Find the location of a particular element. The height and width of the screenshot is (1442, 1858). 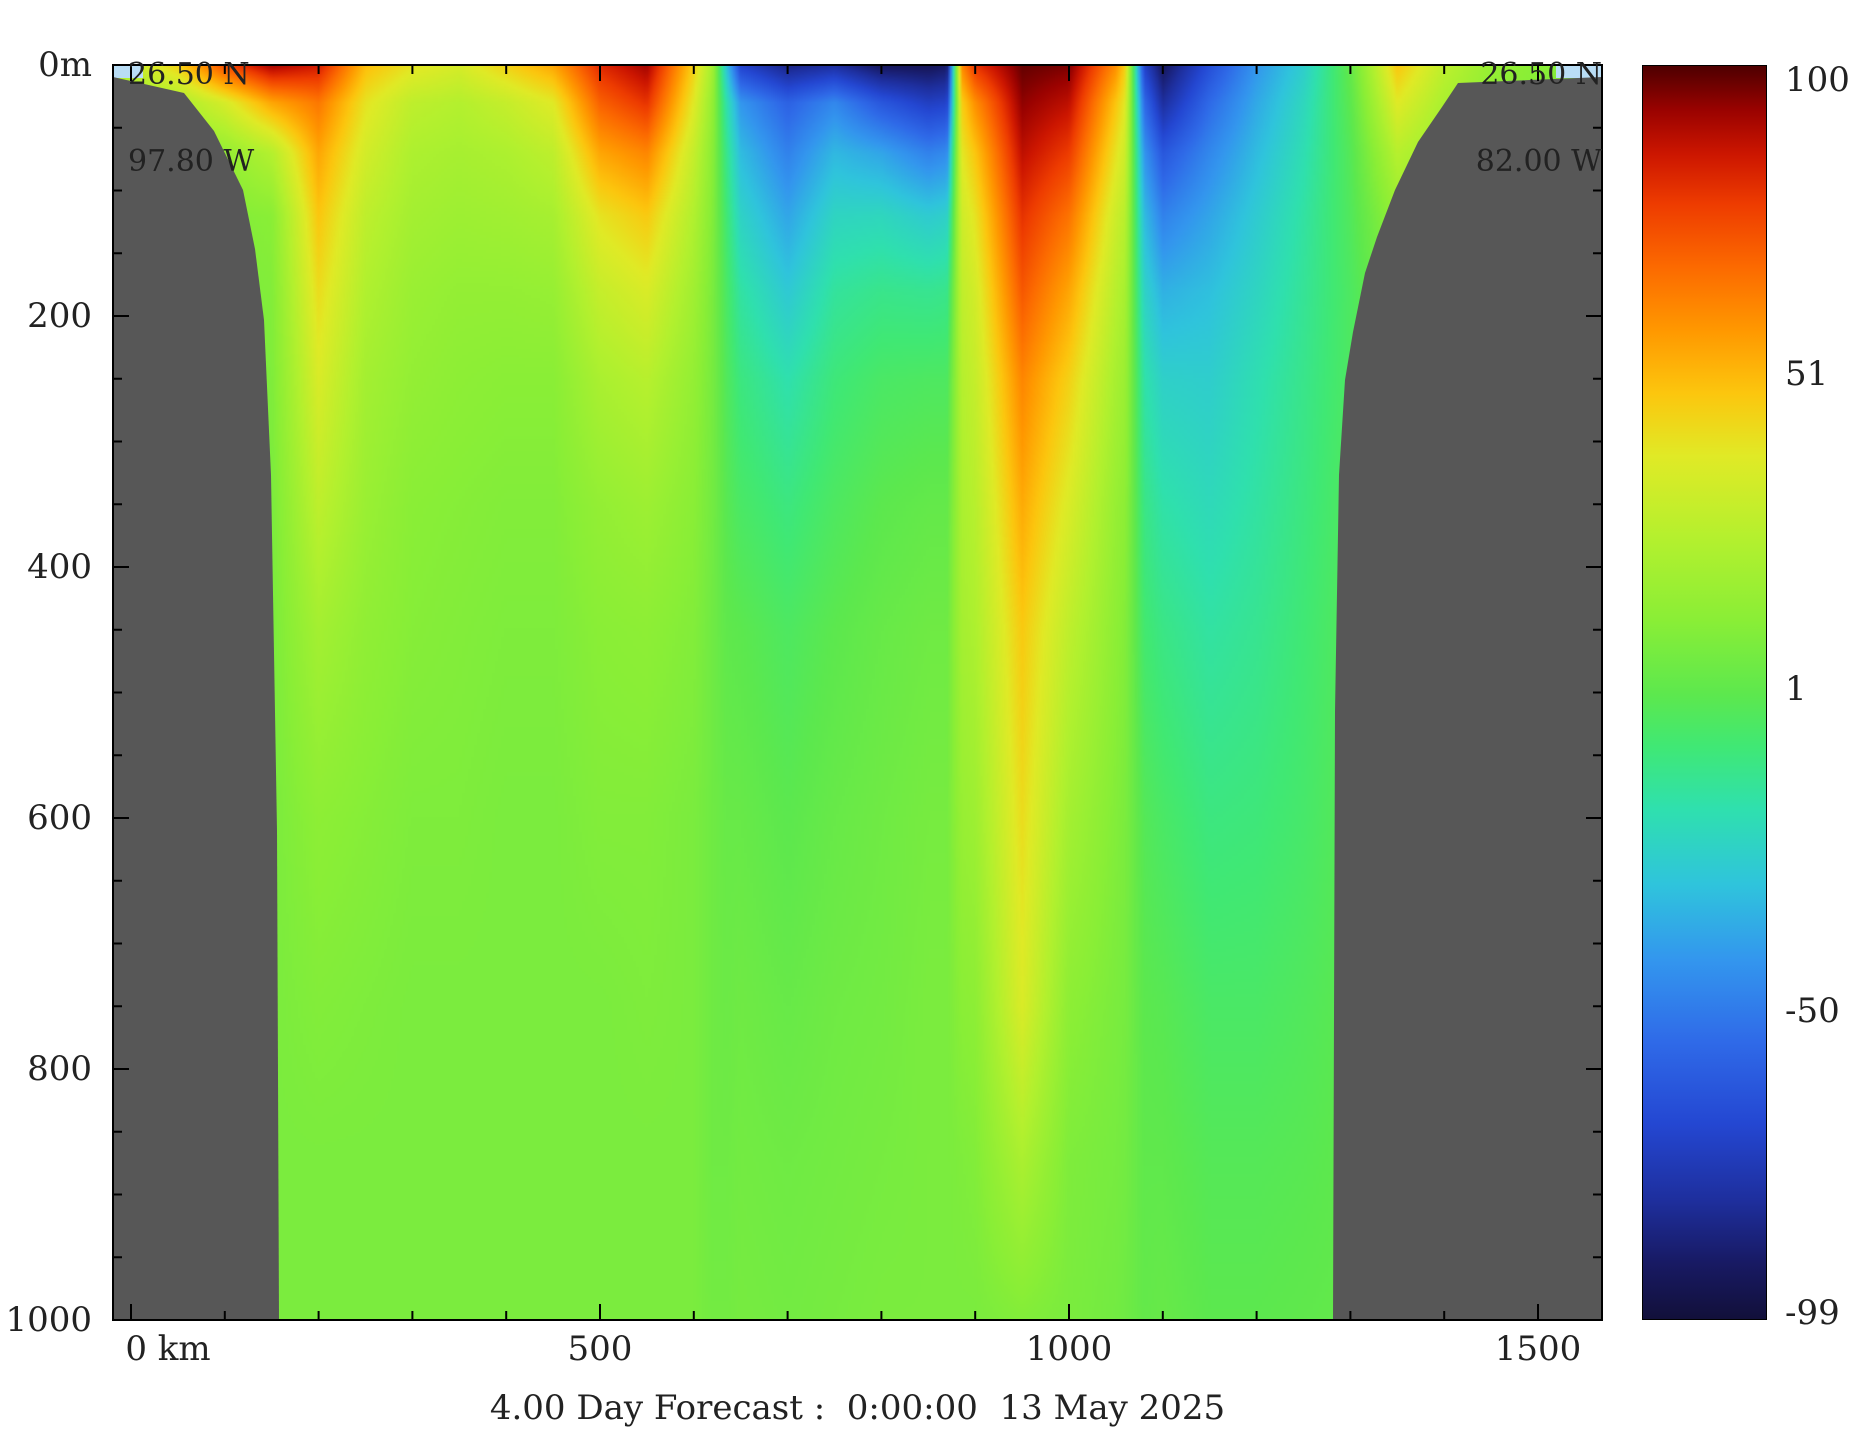

section-end-coordinates: 26.50 N 82.00 W is located at coordinates (1451, 103).